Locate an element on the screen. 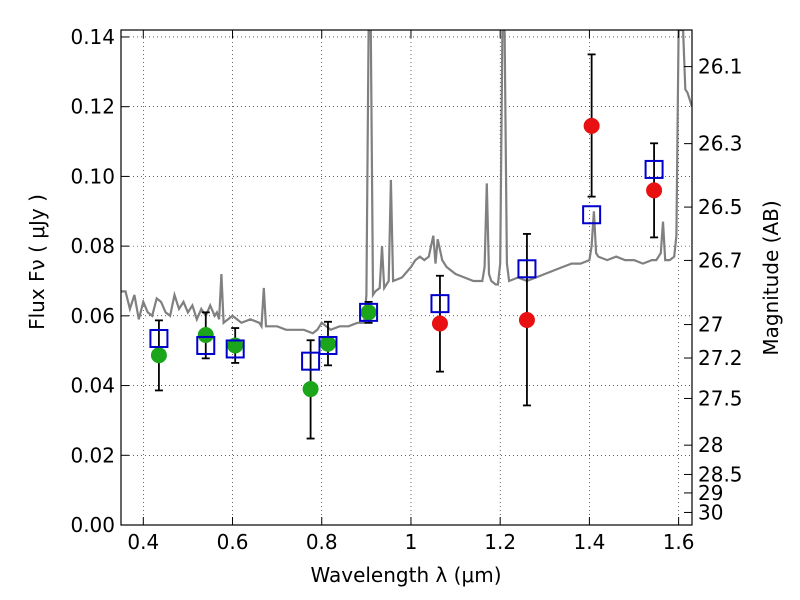  x-tick-label: 0.4 is located at coordinates (143, 542).